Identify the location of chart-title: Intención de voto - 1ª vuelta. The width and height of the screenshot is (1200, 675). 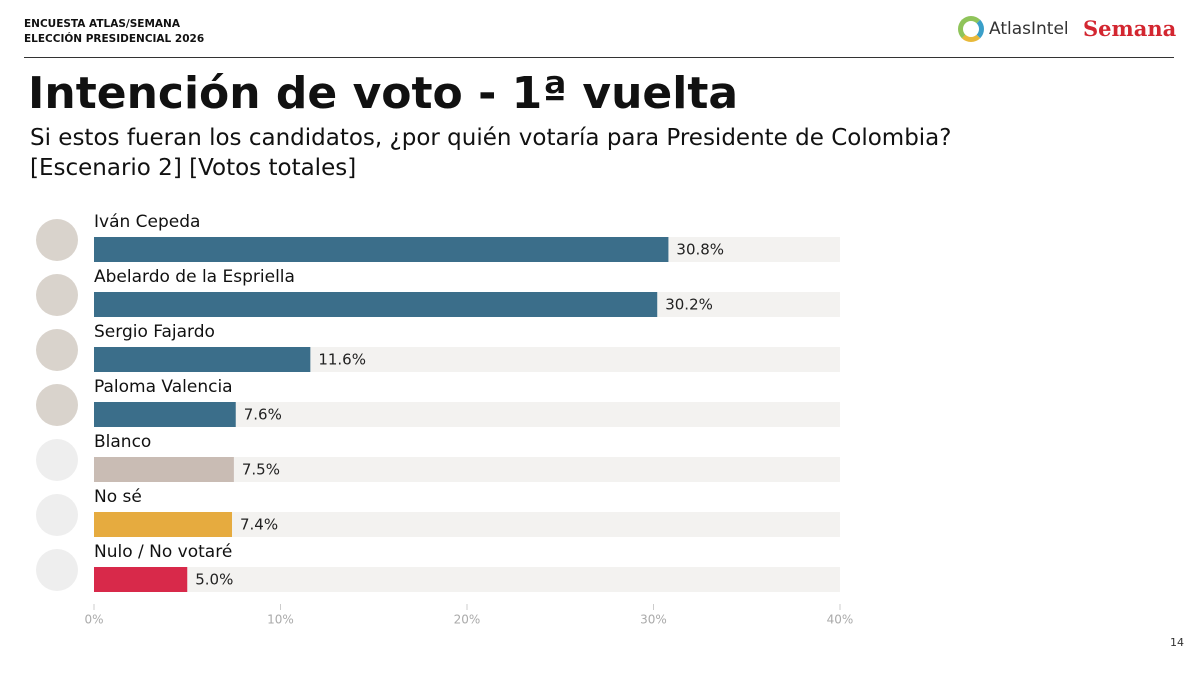
(383, 93).